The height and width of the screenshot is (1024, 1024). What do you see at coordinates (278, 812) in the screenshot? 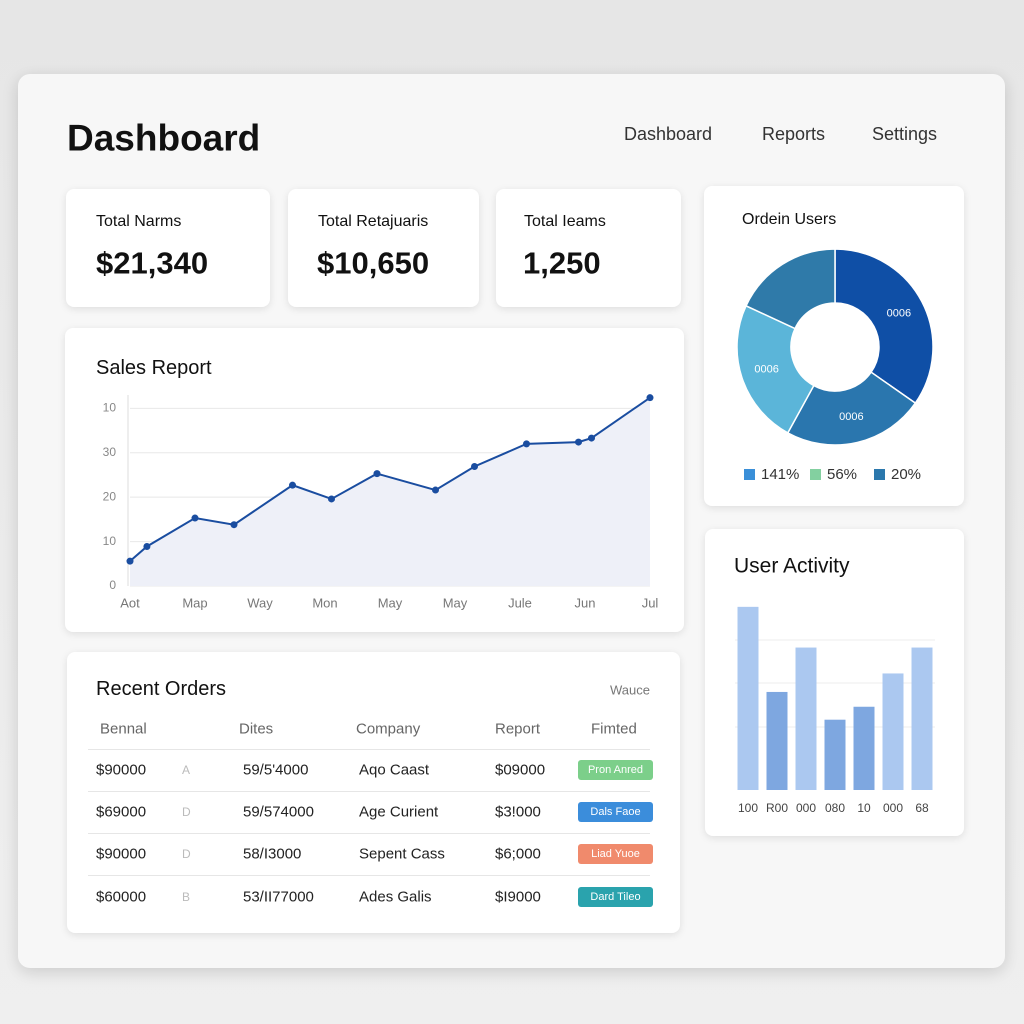
I see `table-cell: 59/574000` at bounding box center [278, 812].